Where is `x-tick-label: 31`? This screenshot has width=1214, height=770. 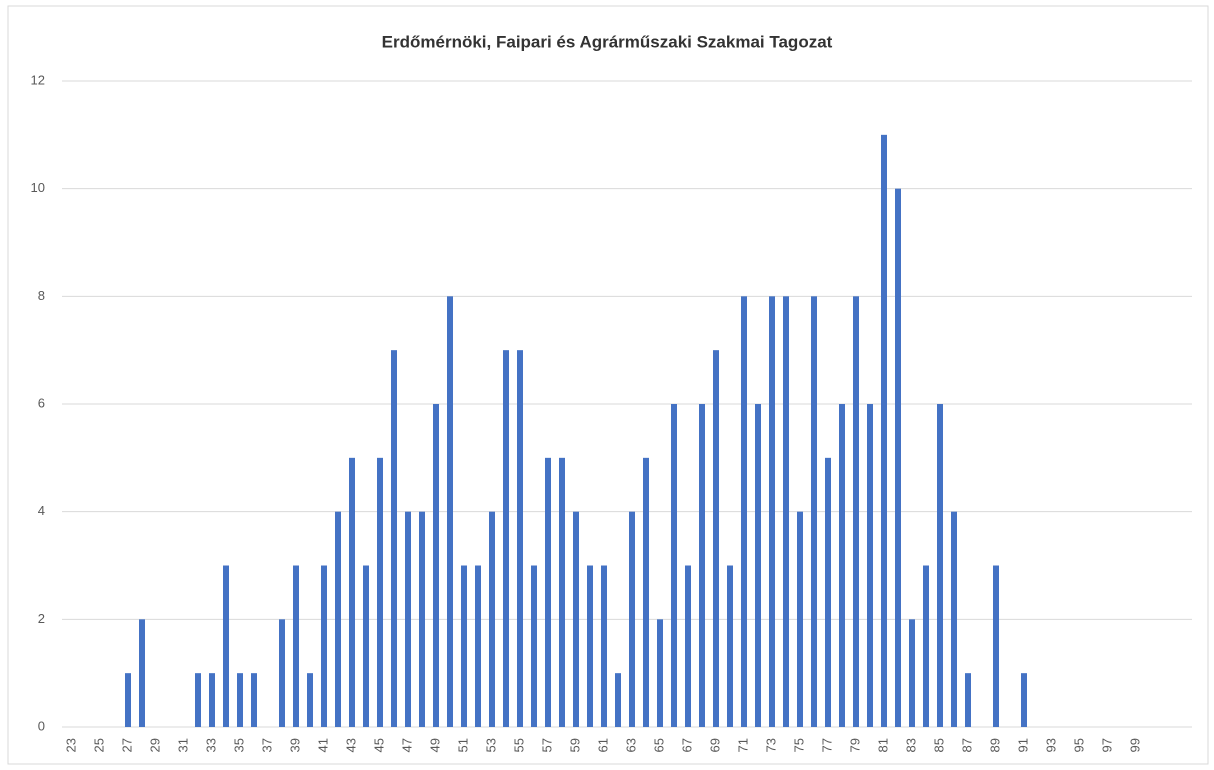 x-tick-label: 31 is located at coordinates (182, 745).